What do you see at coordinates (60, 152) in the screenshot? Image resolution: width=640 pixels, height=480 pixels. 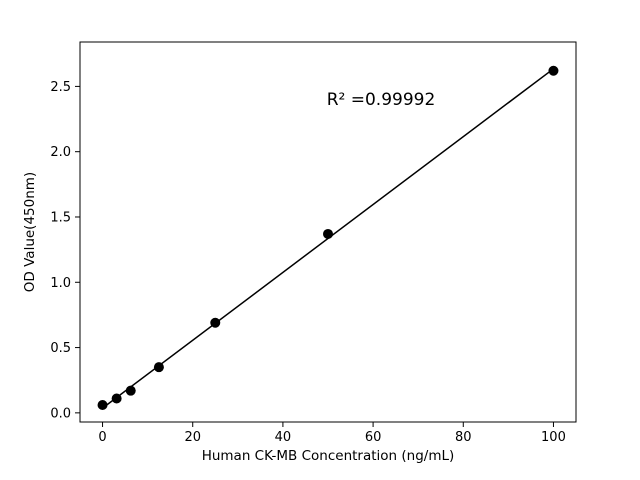 I see `y-tick-label: 2.0` at bounding box center [60, 152].